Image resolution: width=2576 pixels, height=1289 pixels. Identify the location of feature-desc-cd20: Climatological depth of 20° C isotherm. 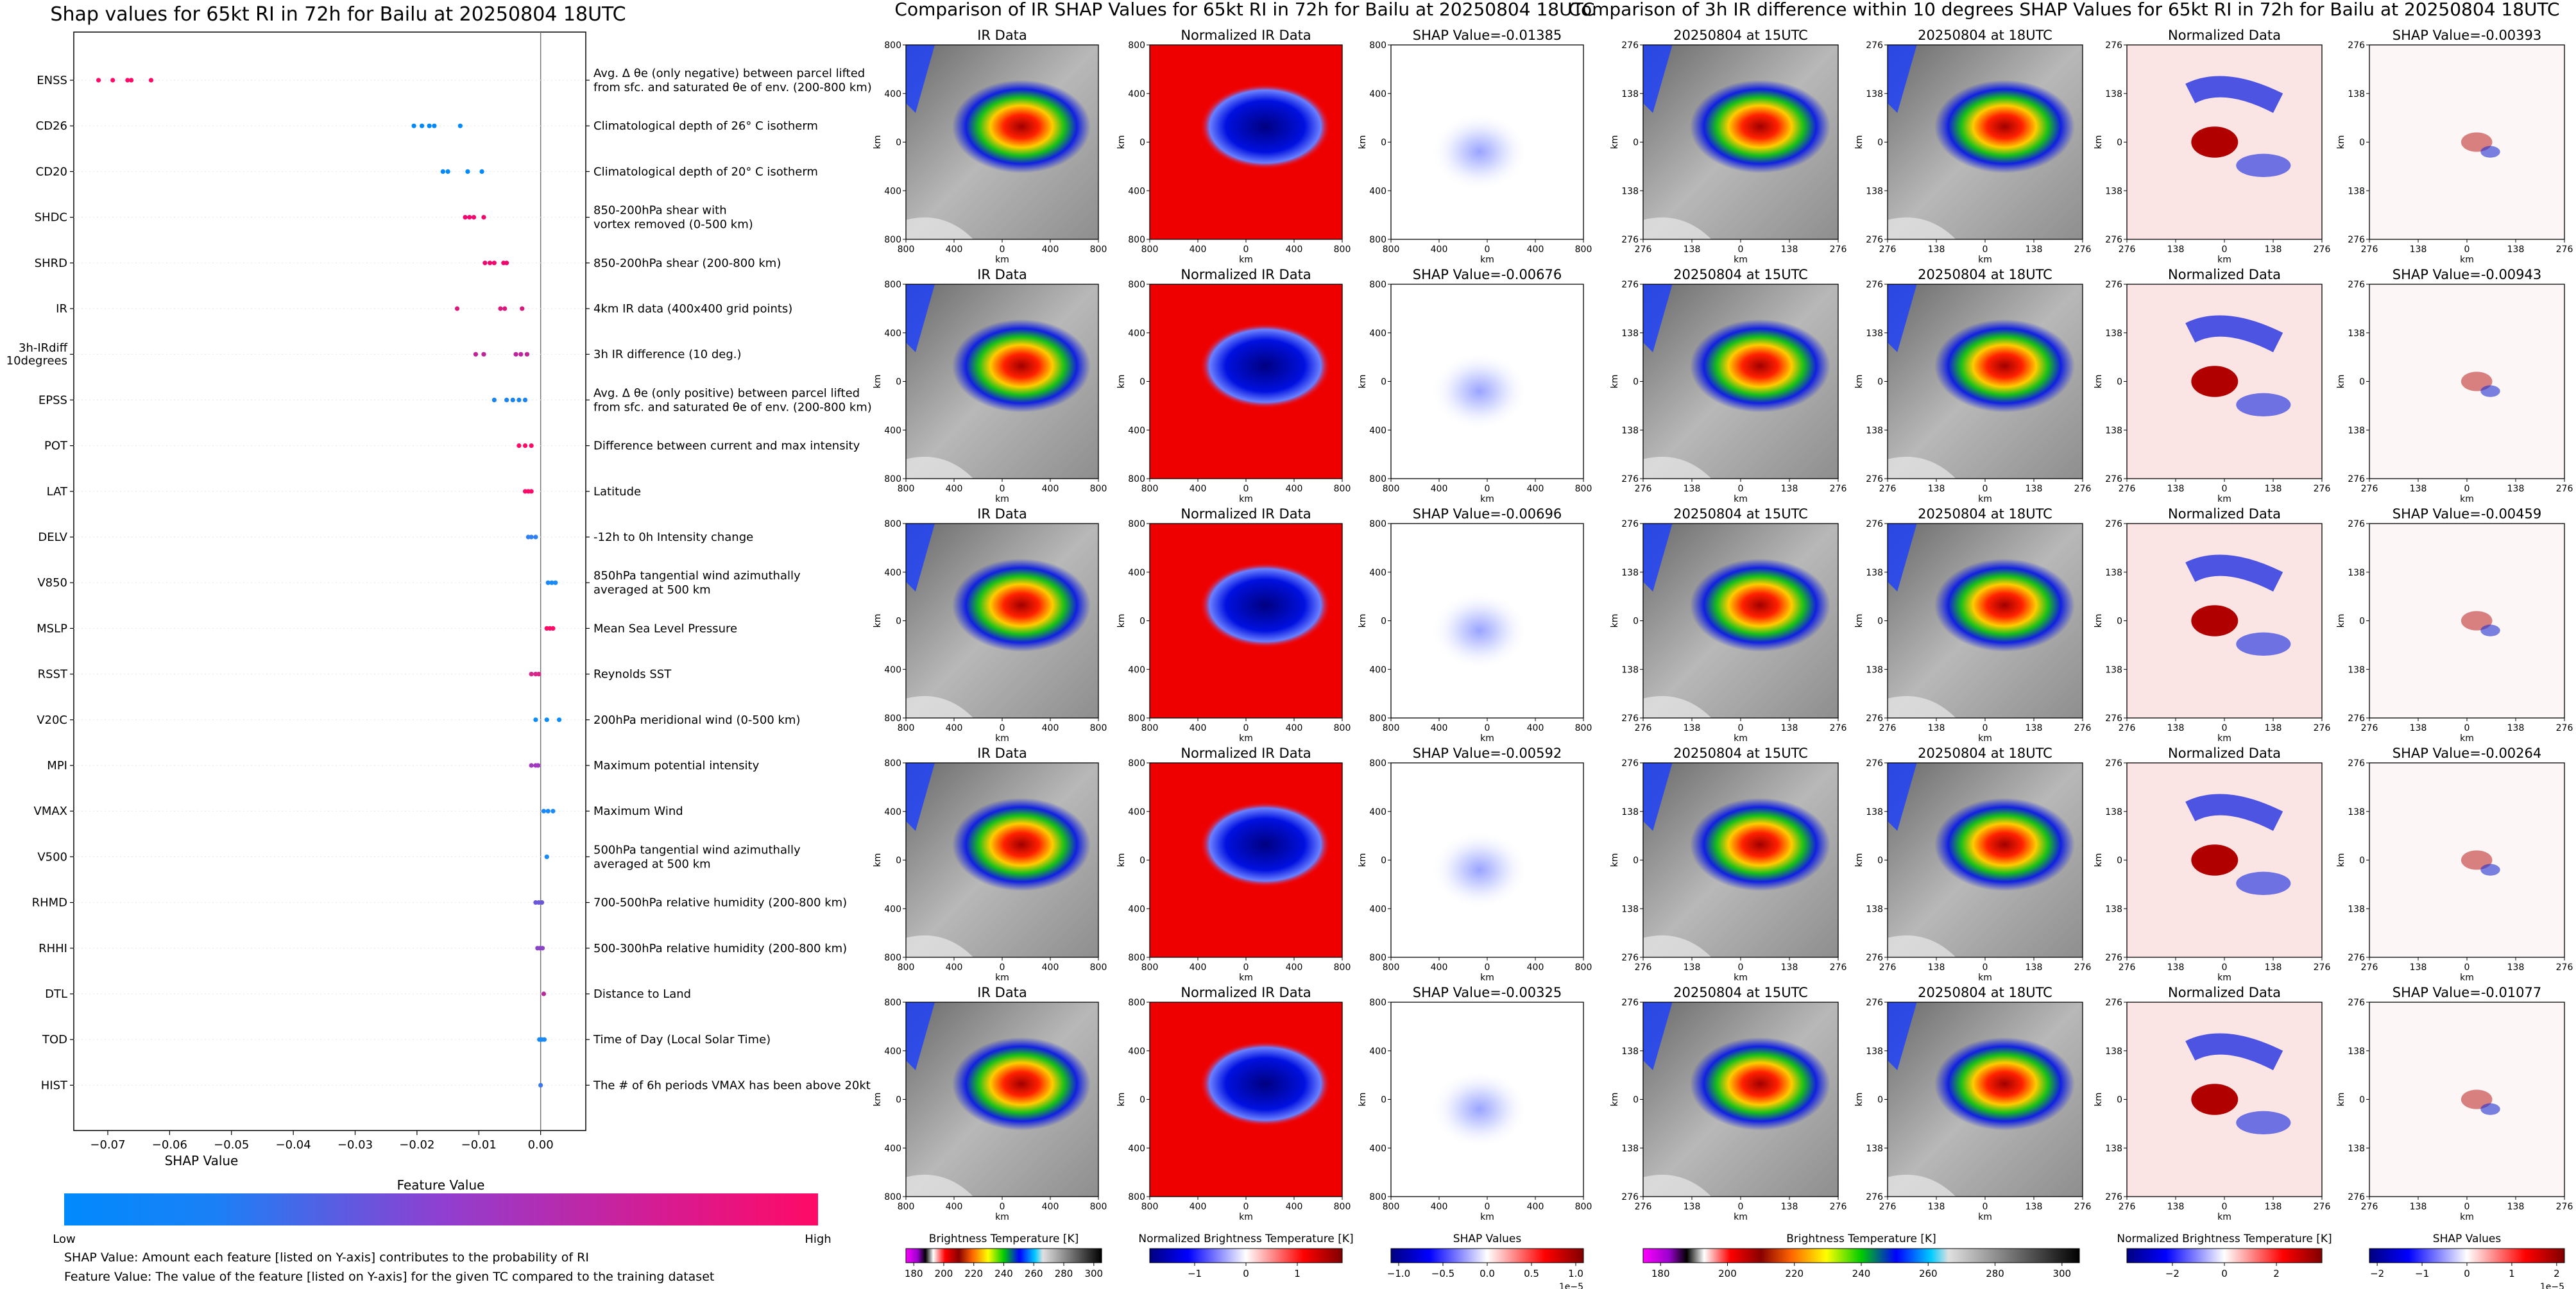
(705, 171).